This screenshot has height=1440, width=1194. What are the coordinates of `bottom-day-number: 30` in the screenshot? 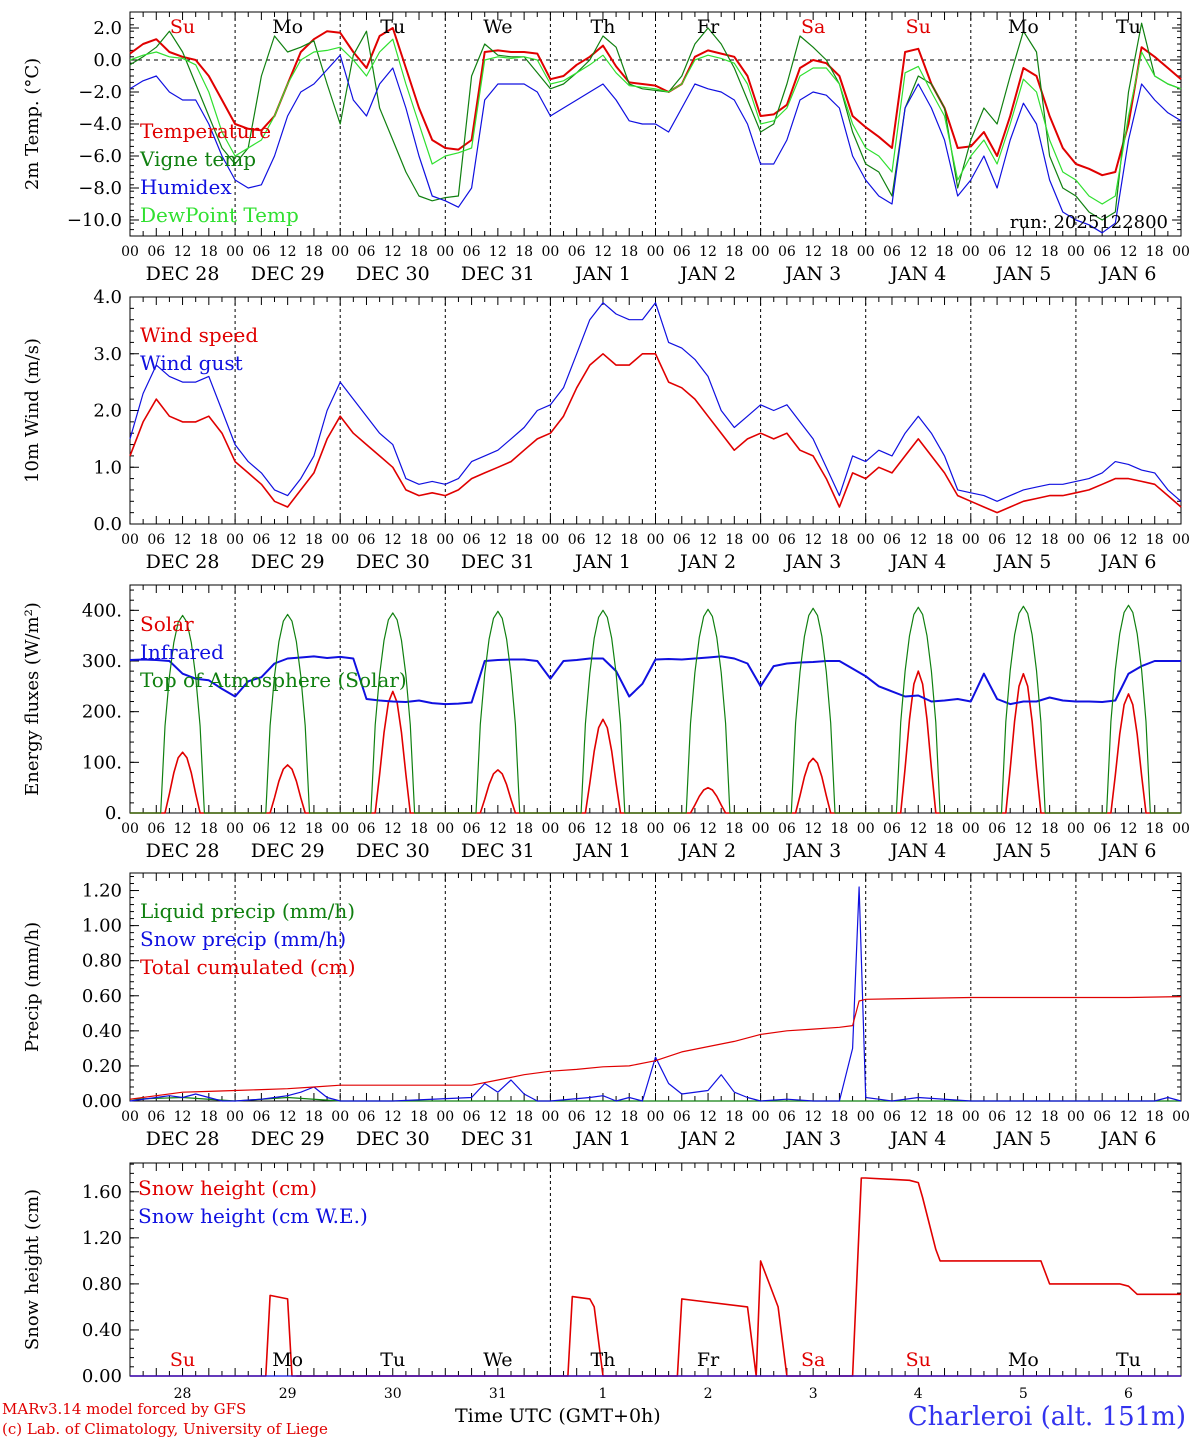 It's located at (393, 1393).